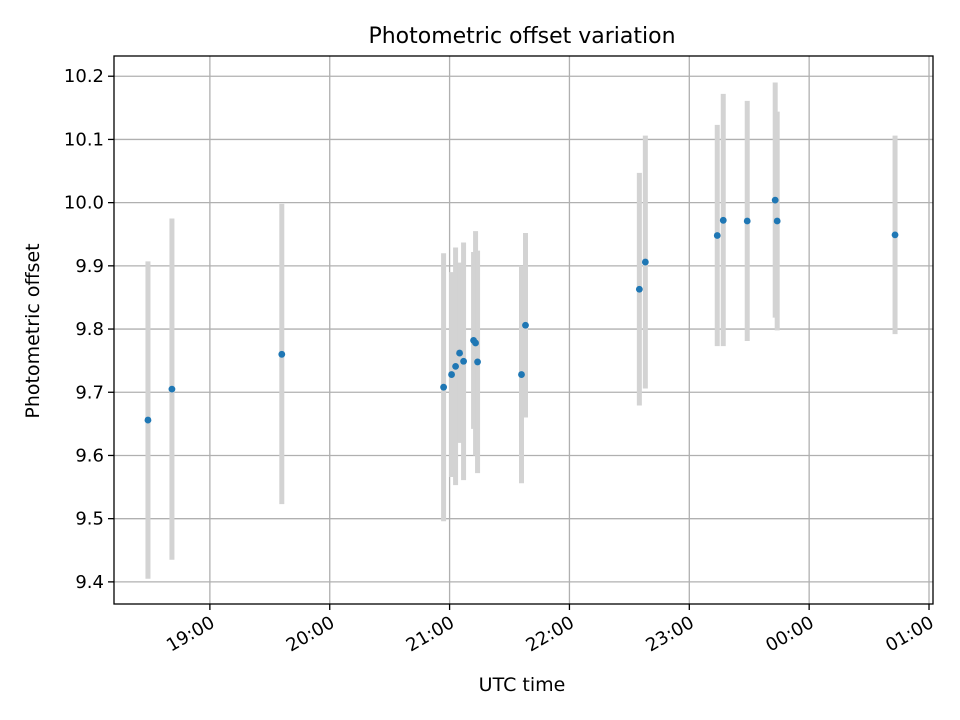  What do you see at coordinates (33, 330) in the screenshot?
I see `y-axis-label: Photometric offset` at bounding box center [33, 330].